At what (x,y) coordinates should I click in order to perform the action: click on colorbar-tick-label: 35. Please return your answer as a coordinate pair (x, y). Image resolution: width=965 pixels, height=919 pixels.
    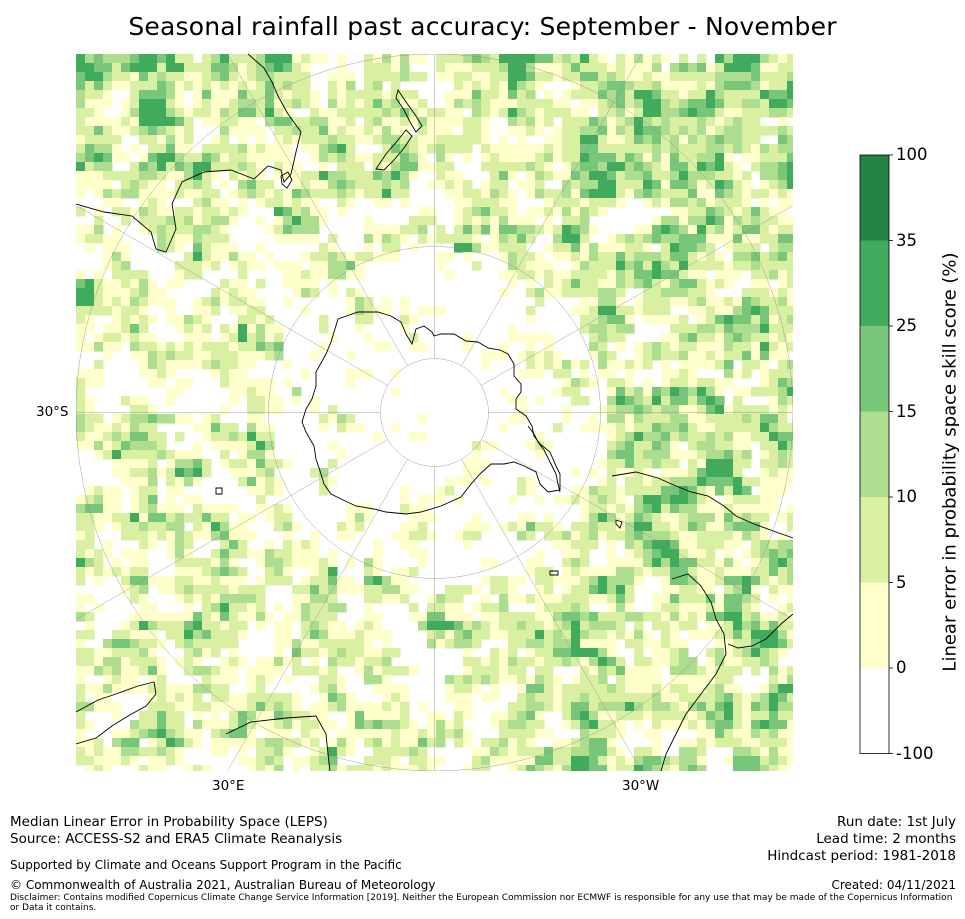
    Looking at the image, I should click on (906, 240).